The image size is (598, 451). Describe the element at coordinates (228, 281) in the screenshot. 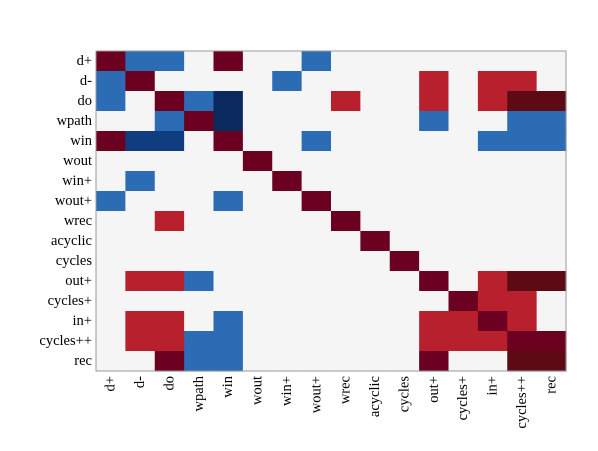

I see `heatmap-cell-out+-win` at that location.